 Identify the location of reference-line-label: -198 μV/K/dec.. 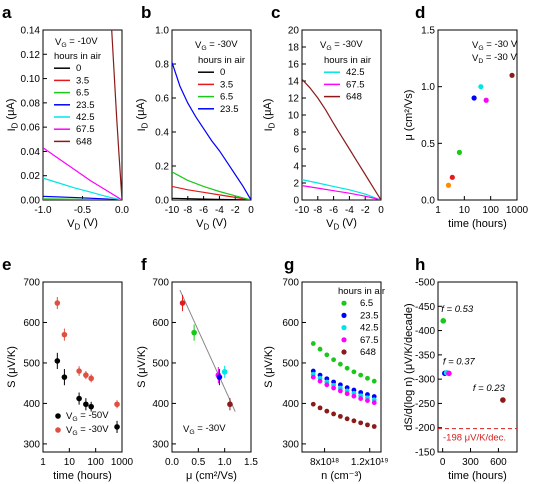
(474, 438).